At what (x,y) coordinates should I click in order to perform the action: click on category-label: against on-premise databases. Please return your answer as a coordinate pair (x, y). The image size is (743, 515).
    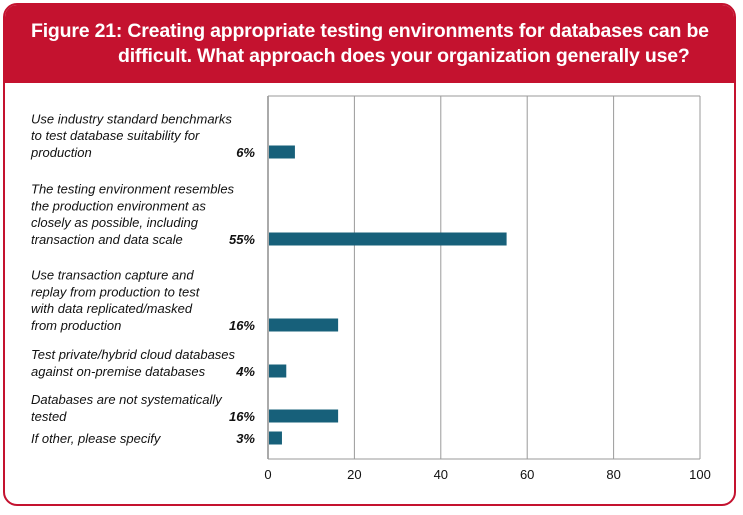
    Looking at the image, I should click on (118, 371).